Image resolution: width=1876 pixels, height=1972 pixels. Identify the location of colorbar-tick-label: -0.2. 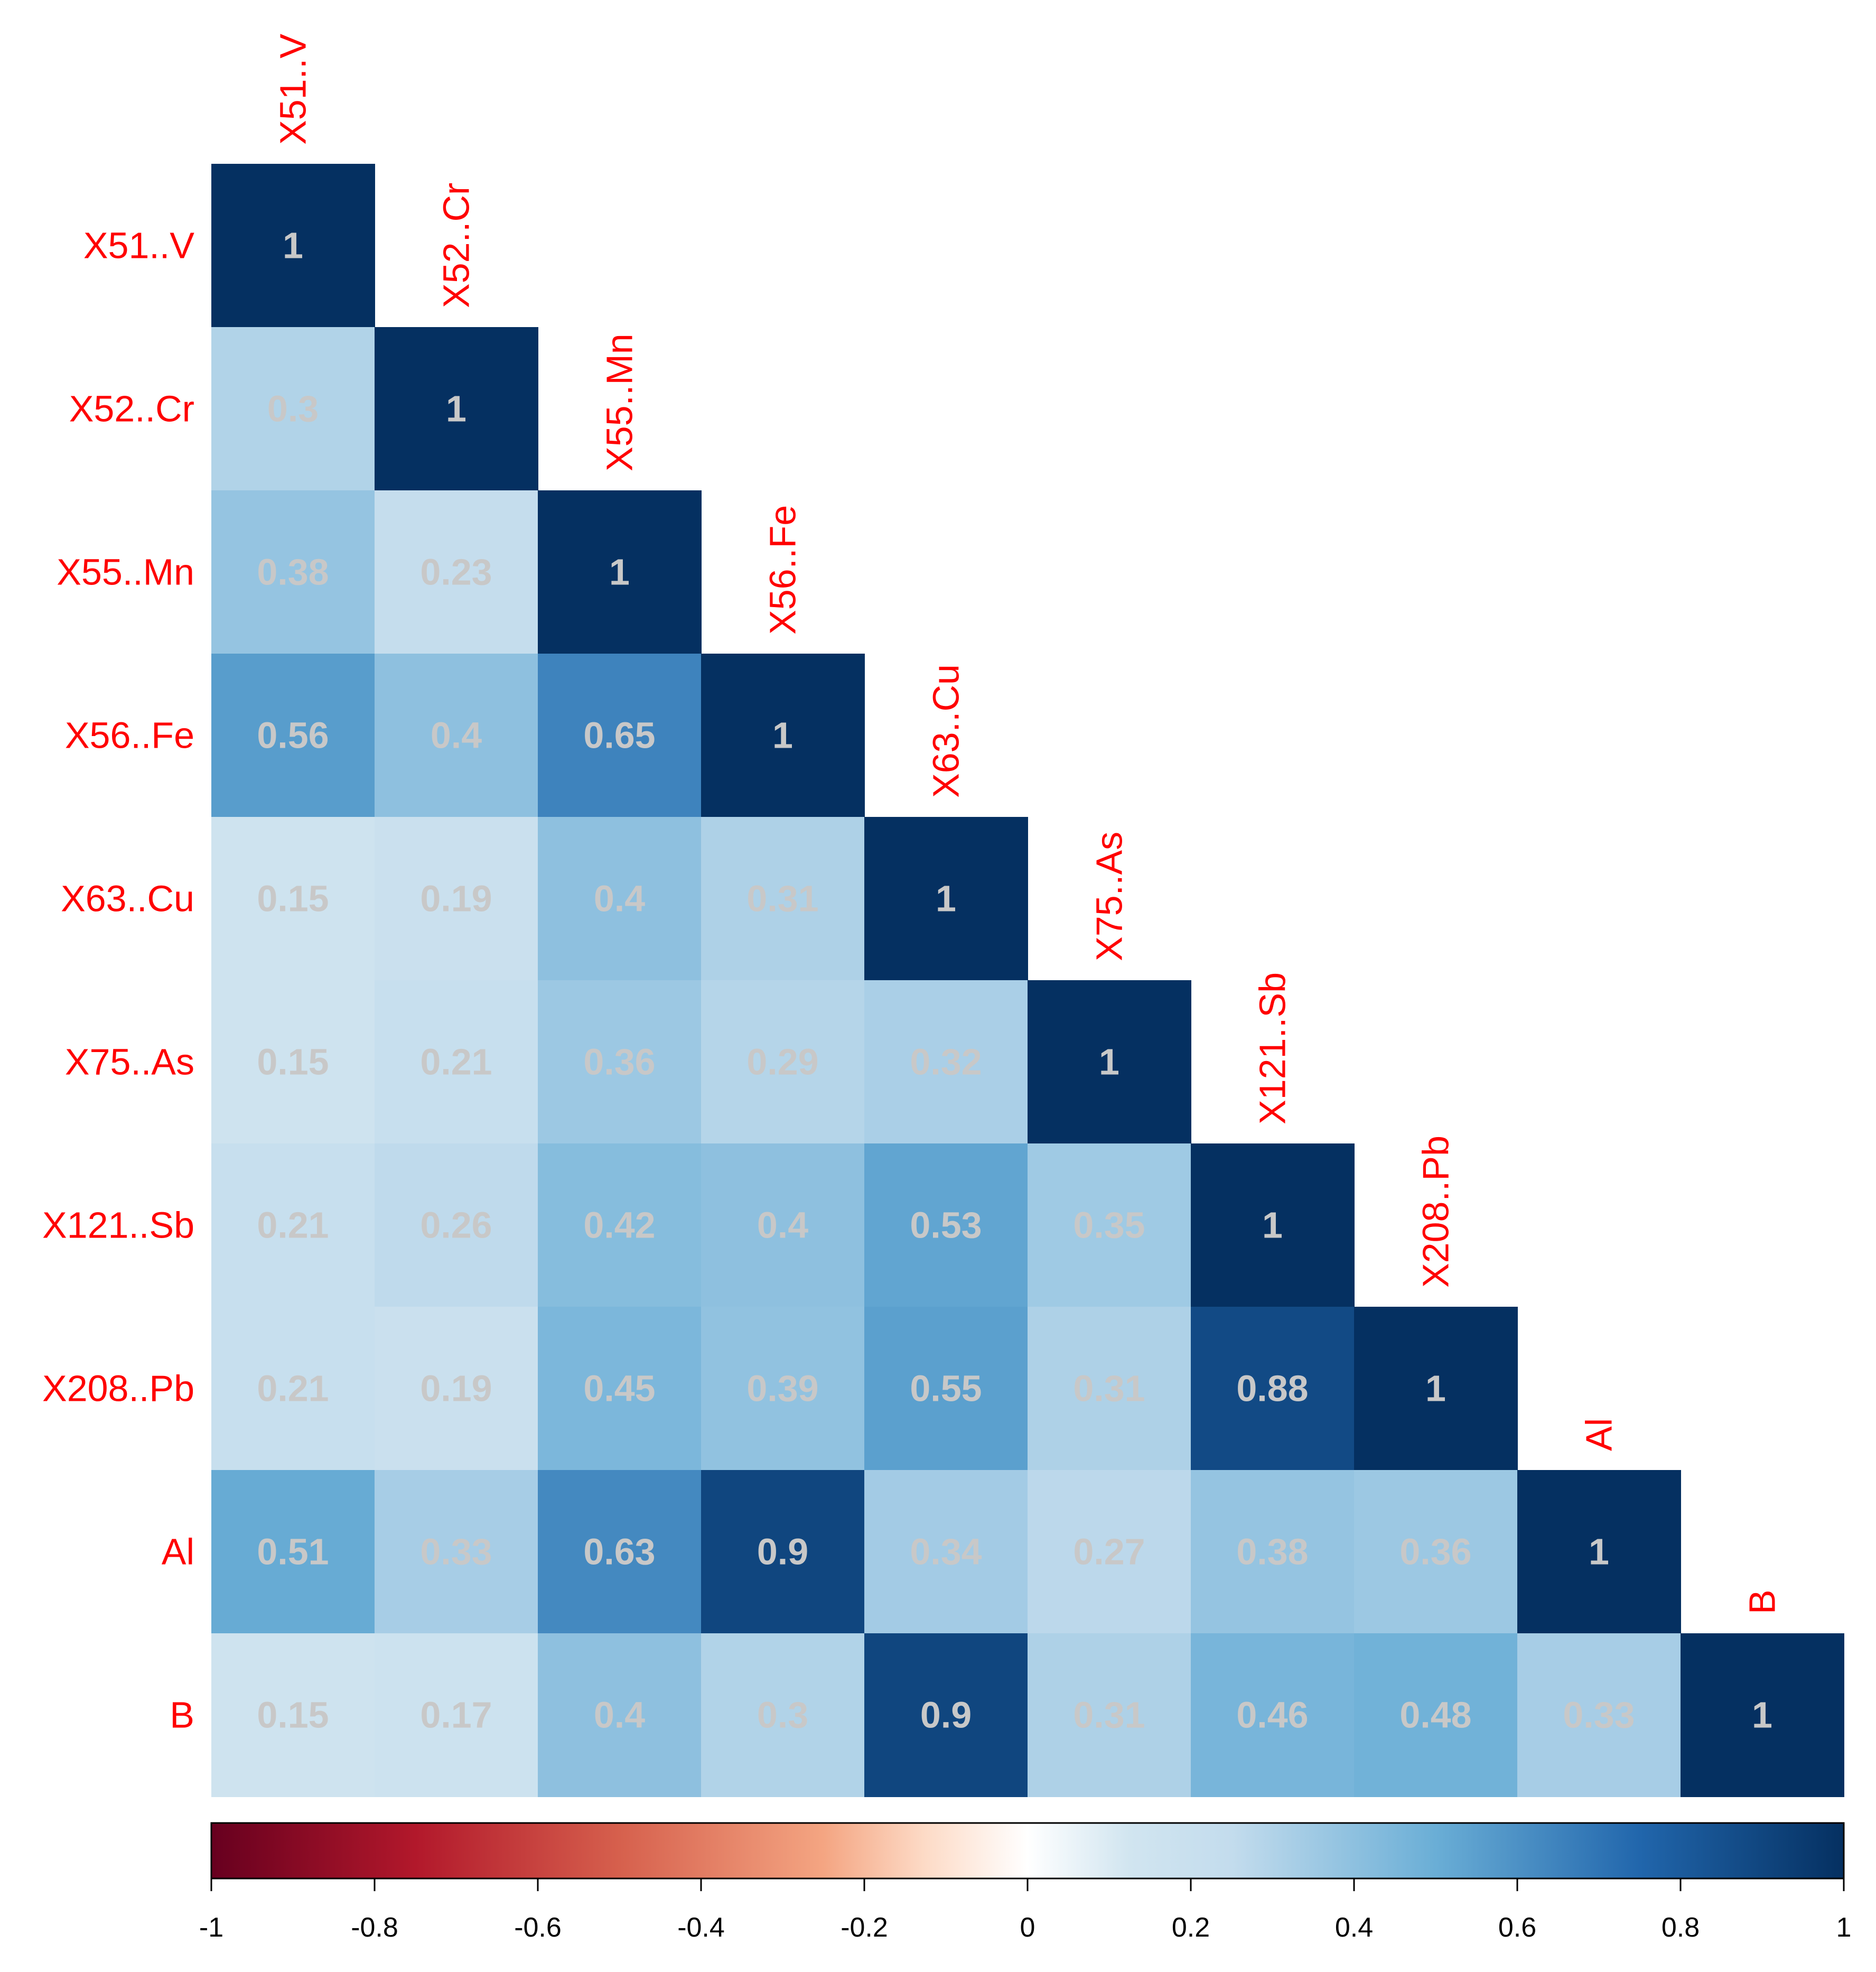
(864, 1927).